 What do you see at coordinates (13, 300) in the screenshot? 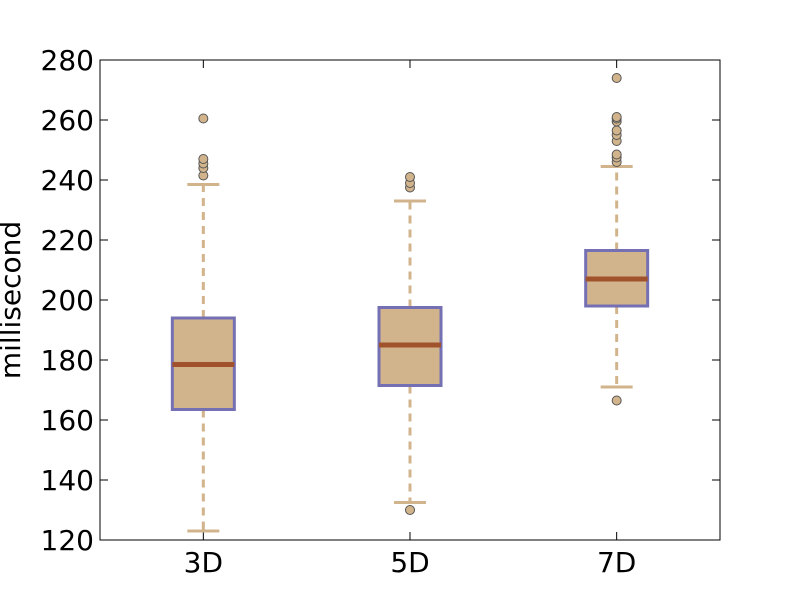
I see `y-axis-label: millisecond` at bounding box center [13, 300].